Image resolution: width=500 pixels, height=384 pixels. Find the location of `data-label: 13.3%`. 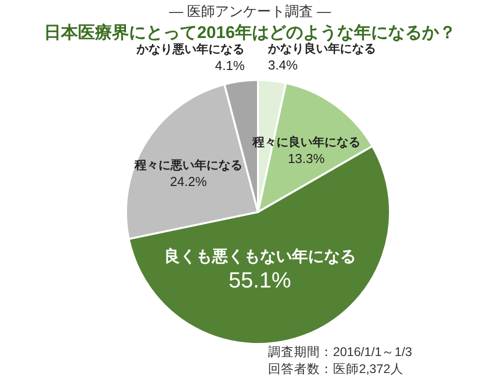

data-label: 13.3% is located at coordinates (307, 158).